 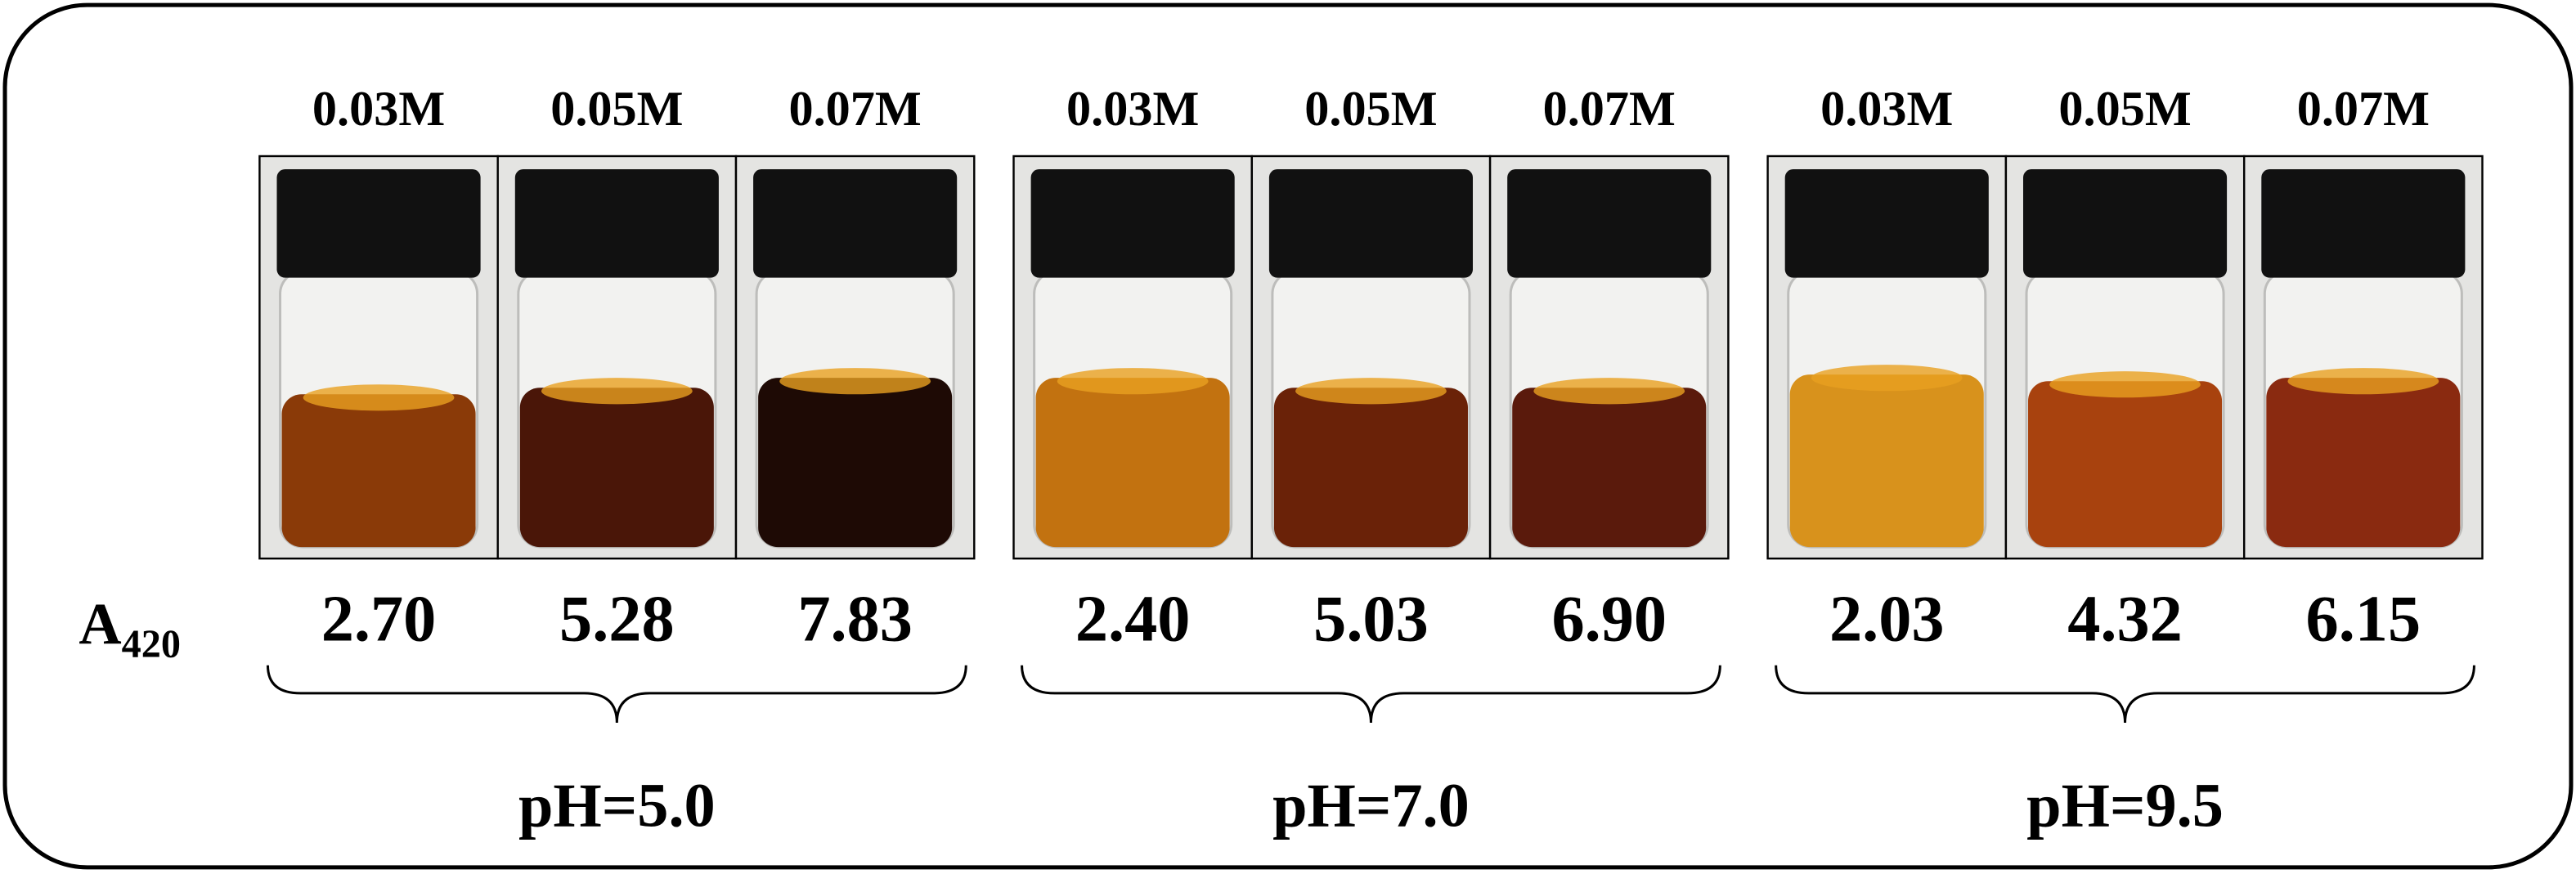 I want to click on row-label-main: A, so click(x=100, y=624).